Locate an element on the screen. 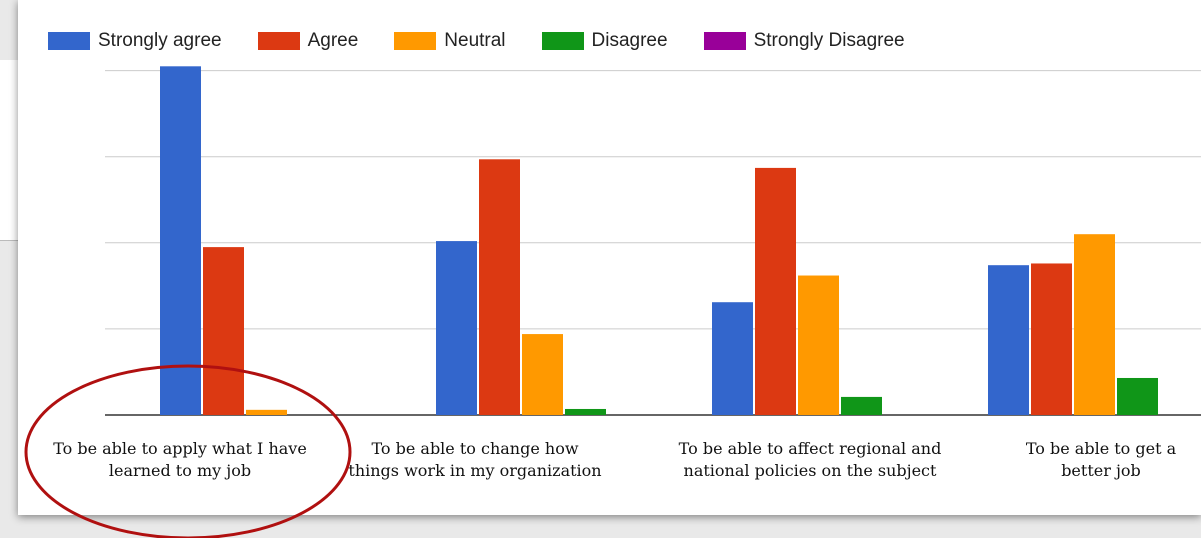 The image size is (1201, 538). legend-label: Neutral is located at coordinates (475, 40).